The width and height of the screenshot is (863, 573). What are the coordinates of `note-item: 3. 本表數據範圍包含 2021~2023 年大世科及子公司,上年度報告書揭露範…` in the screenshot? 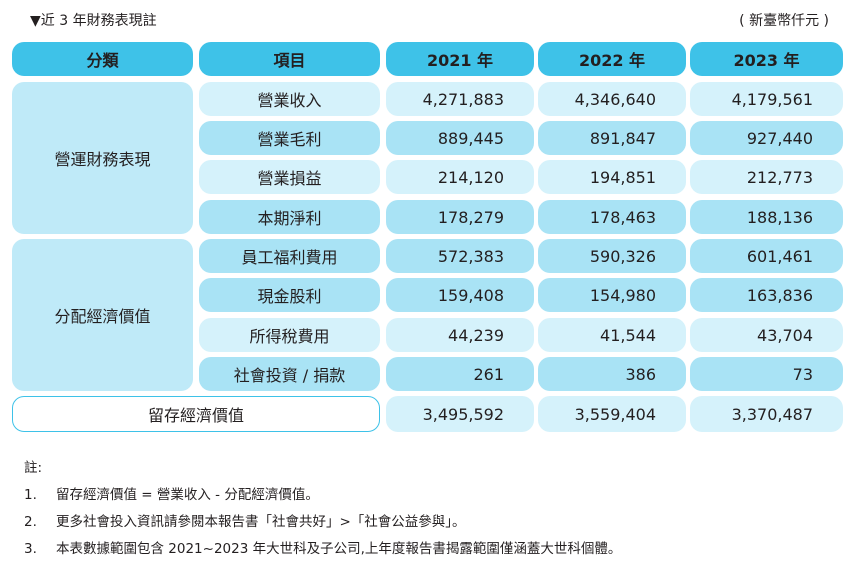 It's located at (322, 549).